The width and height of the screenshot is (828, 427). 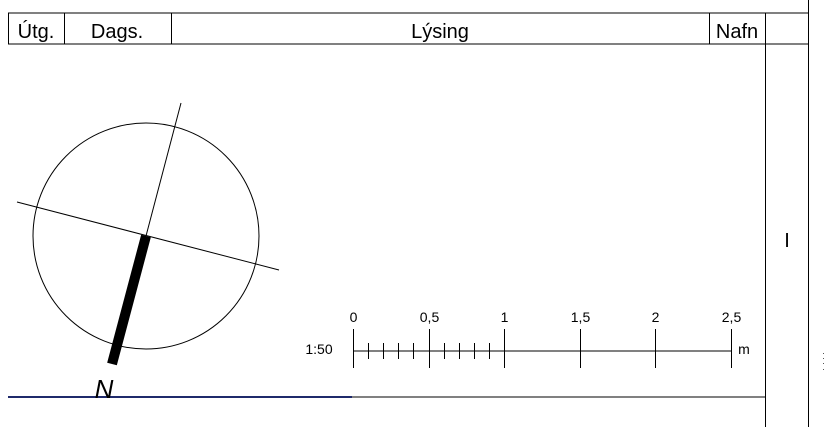 I want to click on compass-circle, so click(x=146, y=236).